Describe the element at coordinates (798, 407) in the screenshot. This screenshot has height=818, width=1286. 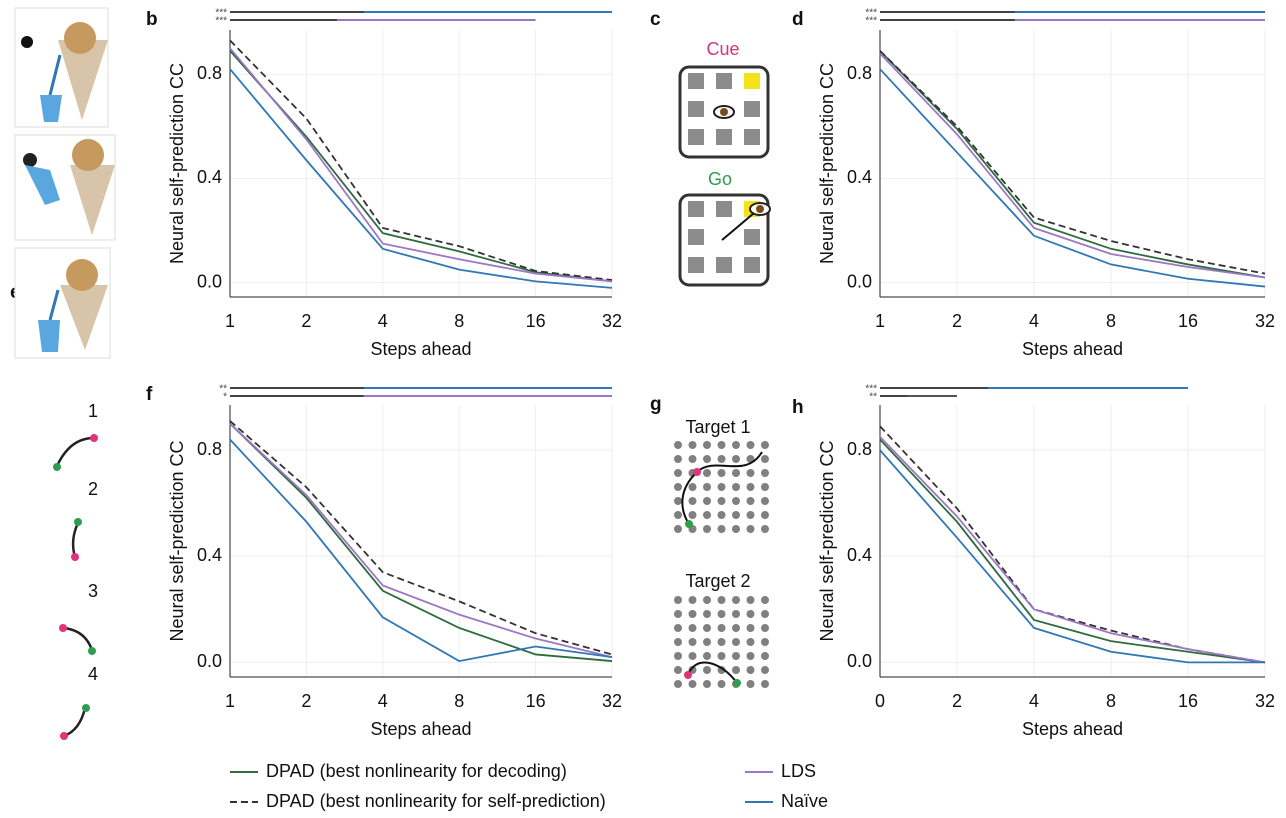
I see `panel-label: h` at that location.